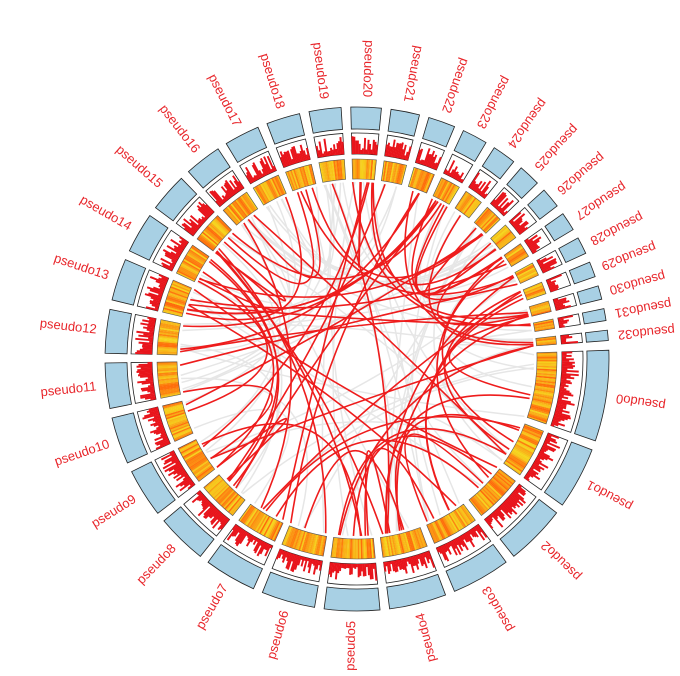 The image size is (680, 676). I want to click on segment-label: pseudo7, so click(211, 606).